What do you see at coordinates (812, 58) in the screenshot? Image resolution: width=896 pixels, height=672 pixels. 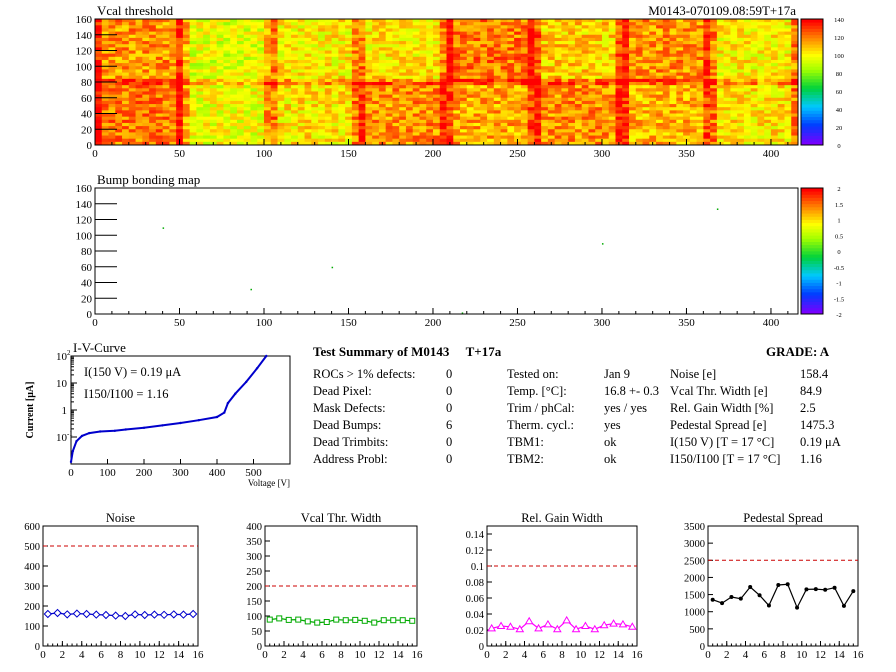 I see `colorbar-bin` at bounding box center [812, 58].